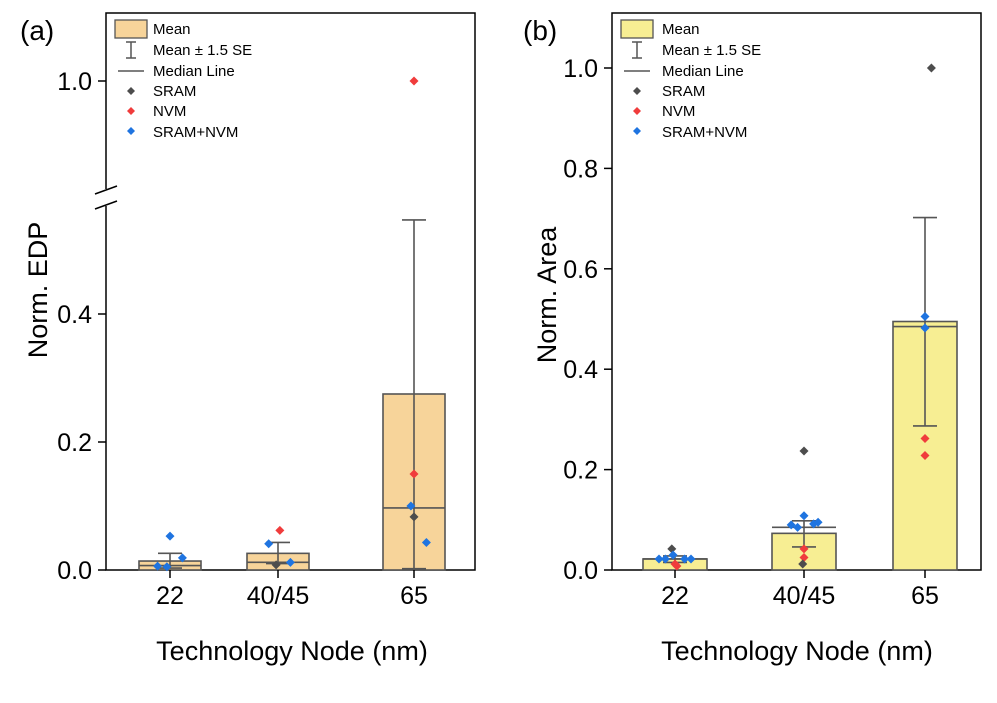  What do you see at coordinates (580, 571) in the screenshot?
I see `panel-b-ytick-label: 0.0` at bounding box center [580, 571].